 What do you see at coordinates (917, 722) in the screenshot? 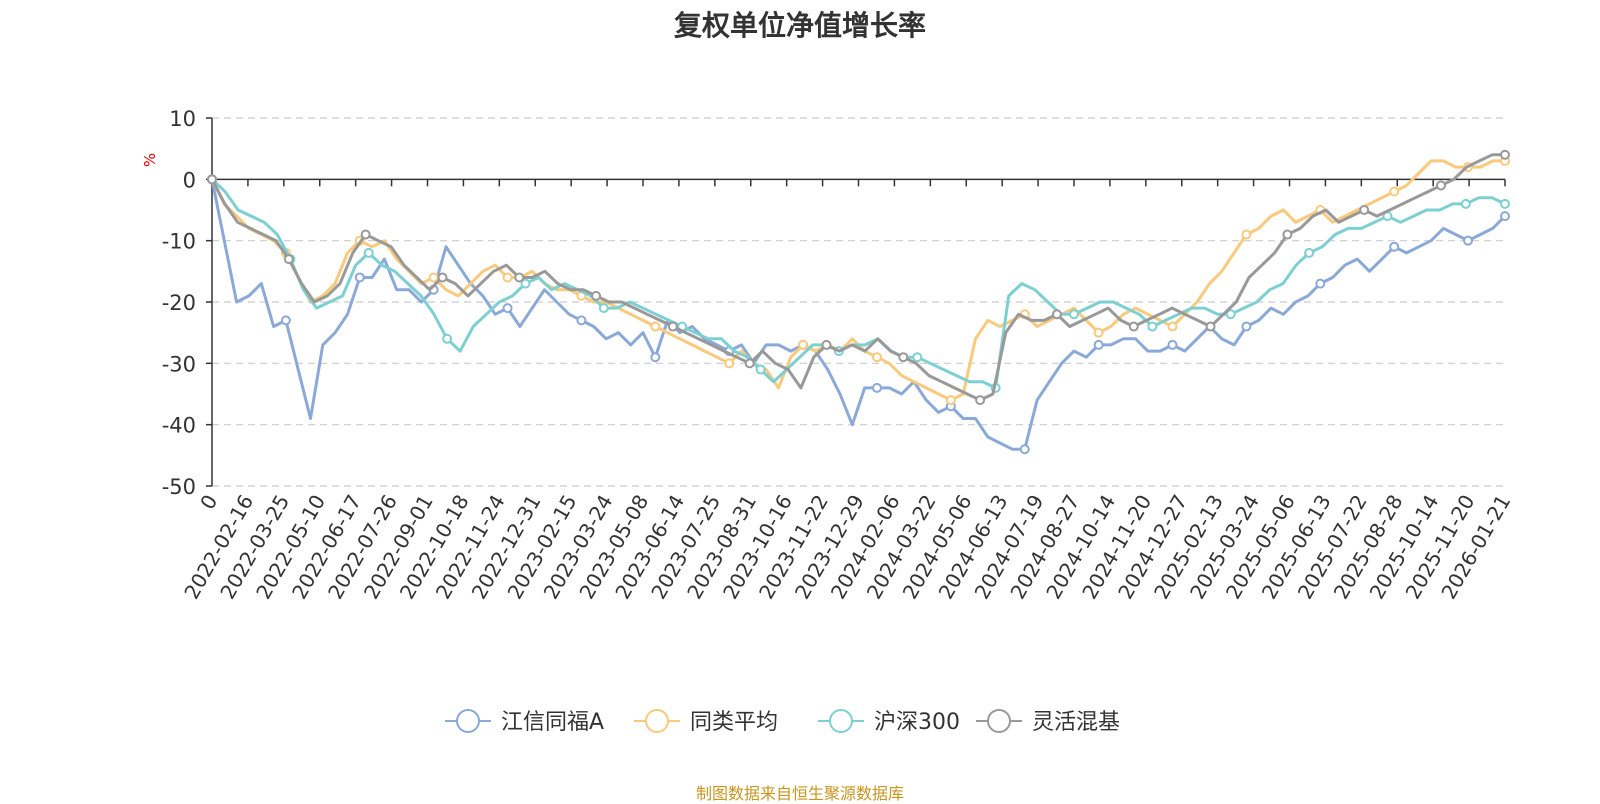
I see `legend-label: 沪深300` at bounding box center [917, 722].